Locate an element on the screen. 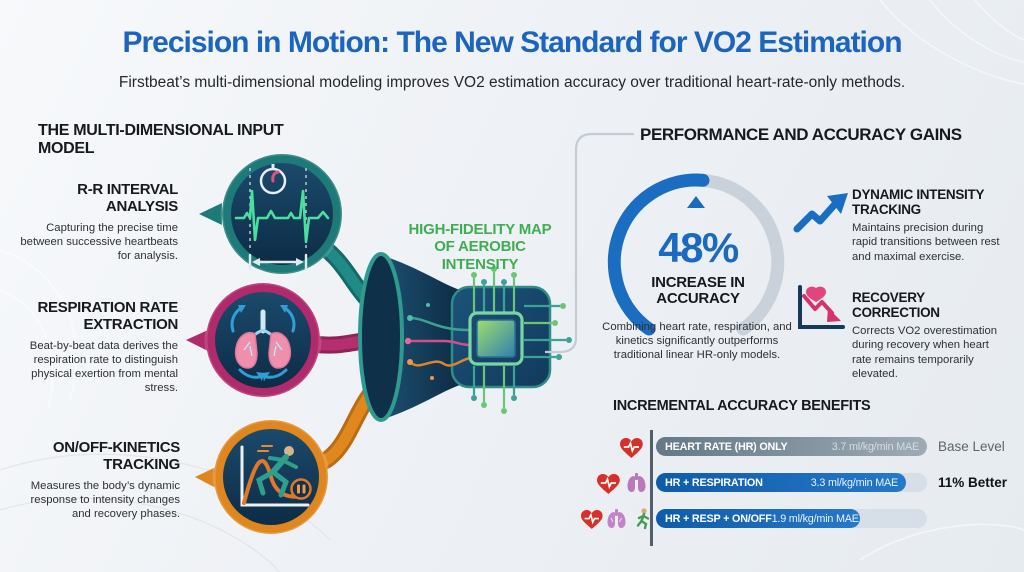 This screenshot has width=1024, height=572. section-heading-gains: PERFORMANCE AND ACCURACY GAINS is located at coordinates (801, 134).